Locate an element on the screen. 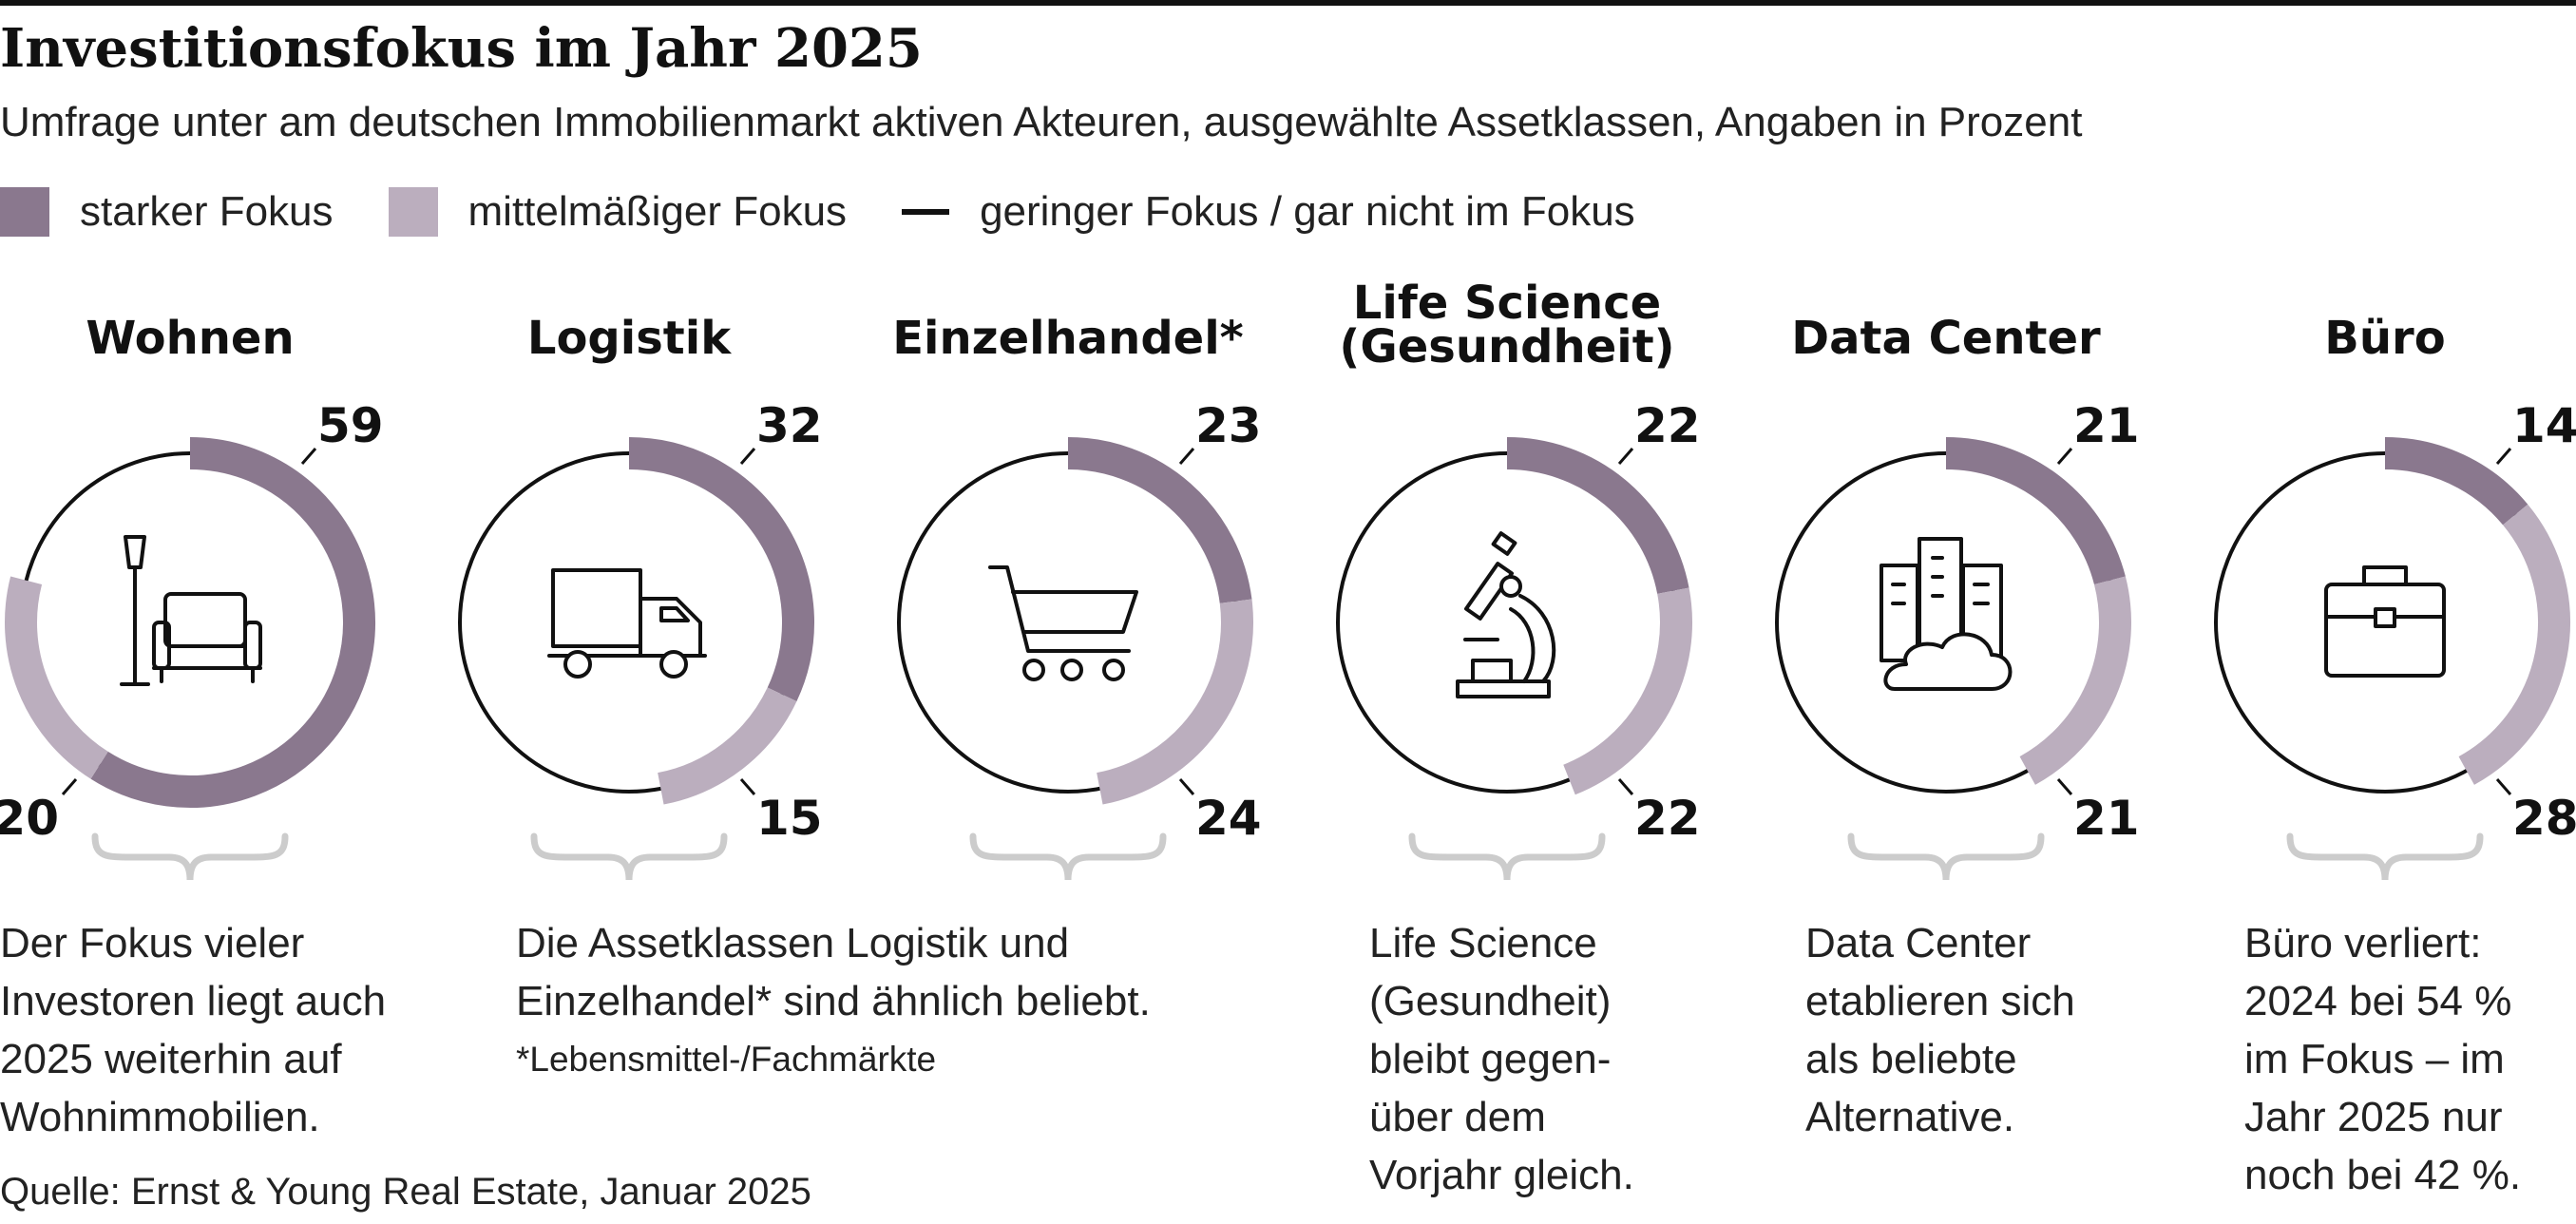 The width and height of the screenshot is (2576, 1224). note-line: 2024 bei 54 % is located at coordinates (2378, 1001).